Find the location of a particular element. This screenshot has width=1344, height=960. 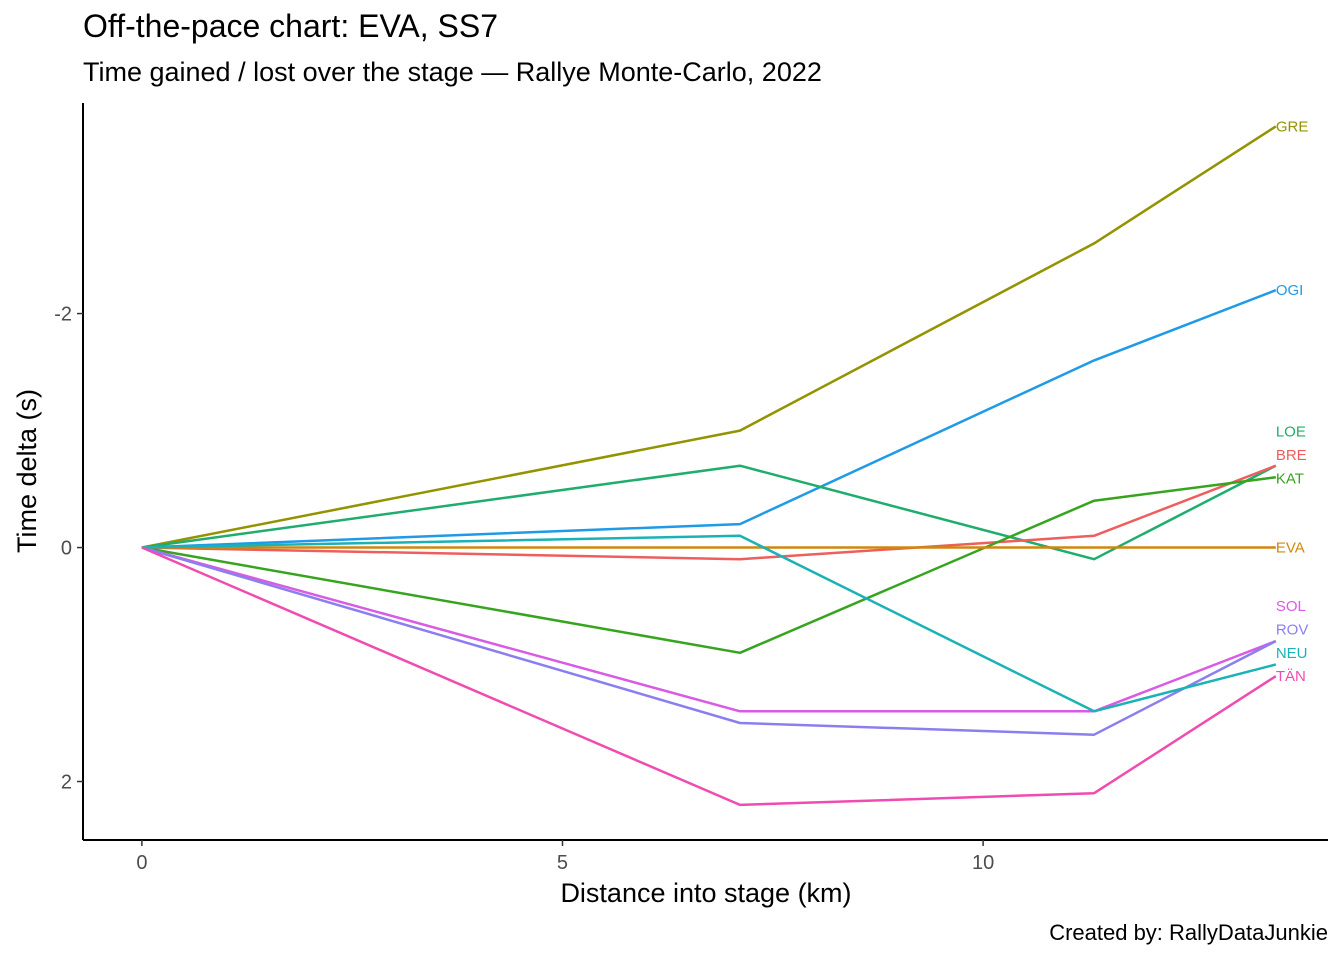

series-line-sol is located at coordinates (709, 629).